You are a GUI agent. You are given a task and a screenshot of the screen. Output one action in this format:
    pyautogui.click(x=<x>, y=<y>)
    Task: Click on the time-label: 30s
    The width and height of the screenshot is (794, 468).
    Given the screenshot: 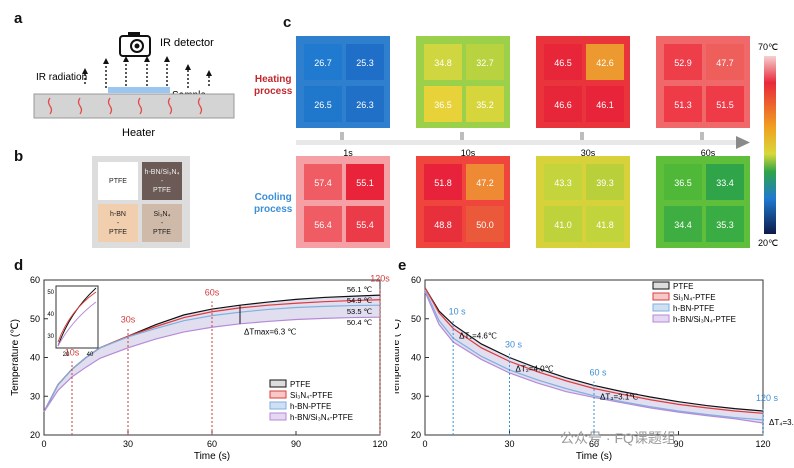 What is the action you would take?
    pyautogui.click(x=588, y=153)
    